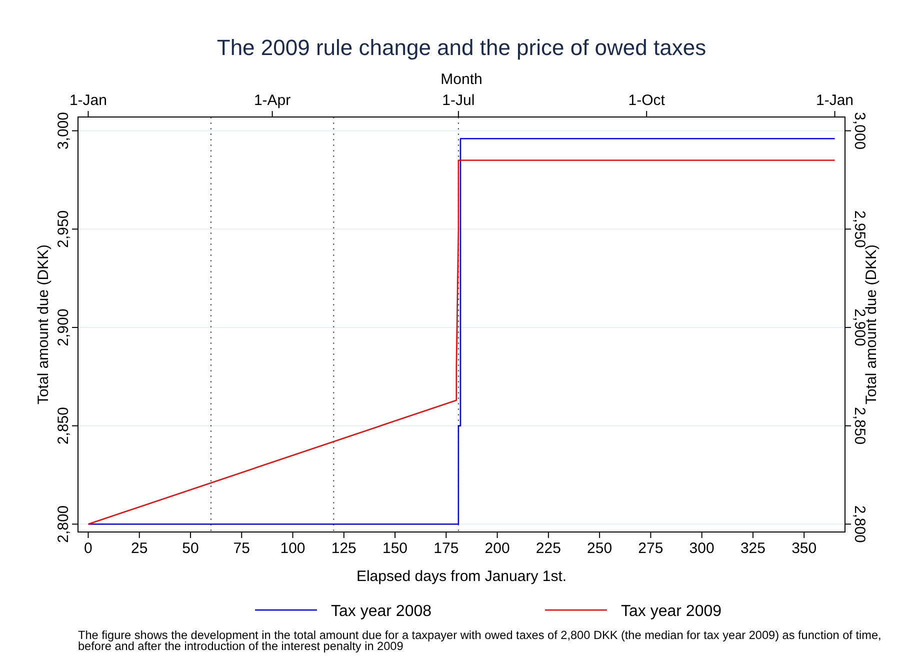 Image resolution: width=897 pixels, height=661 pixels. Describe the element at coordinates (859, 426) in the screenshot. I see `y2-tick-label: 2,850` at that location.